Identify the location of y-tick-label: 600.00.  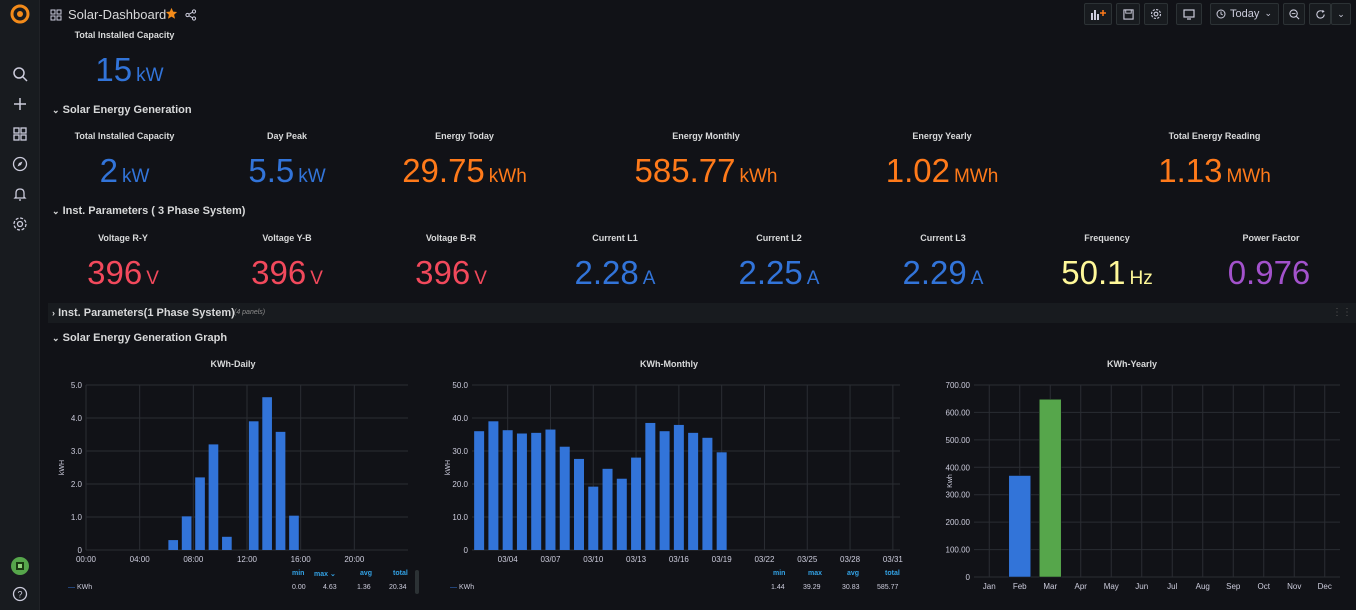
(958, 412).